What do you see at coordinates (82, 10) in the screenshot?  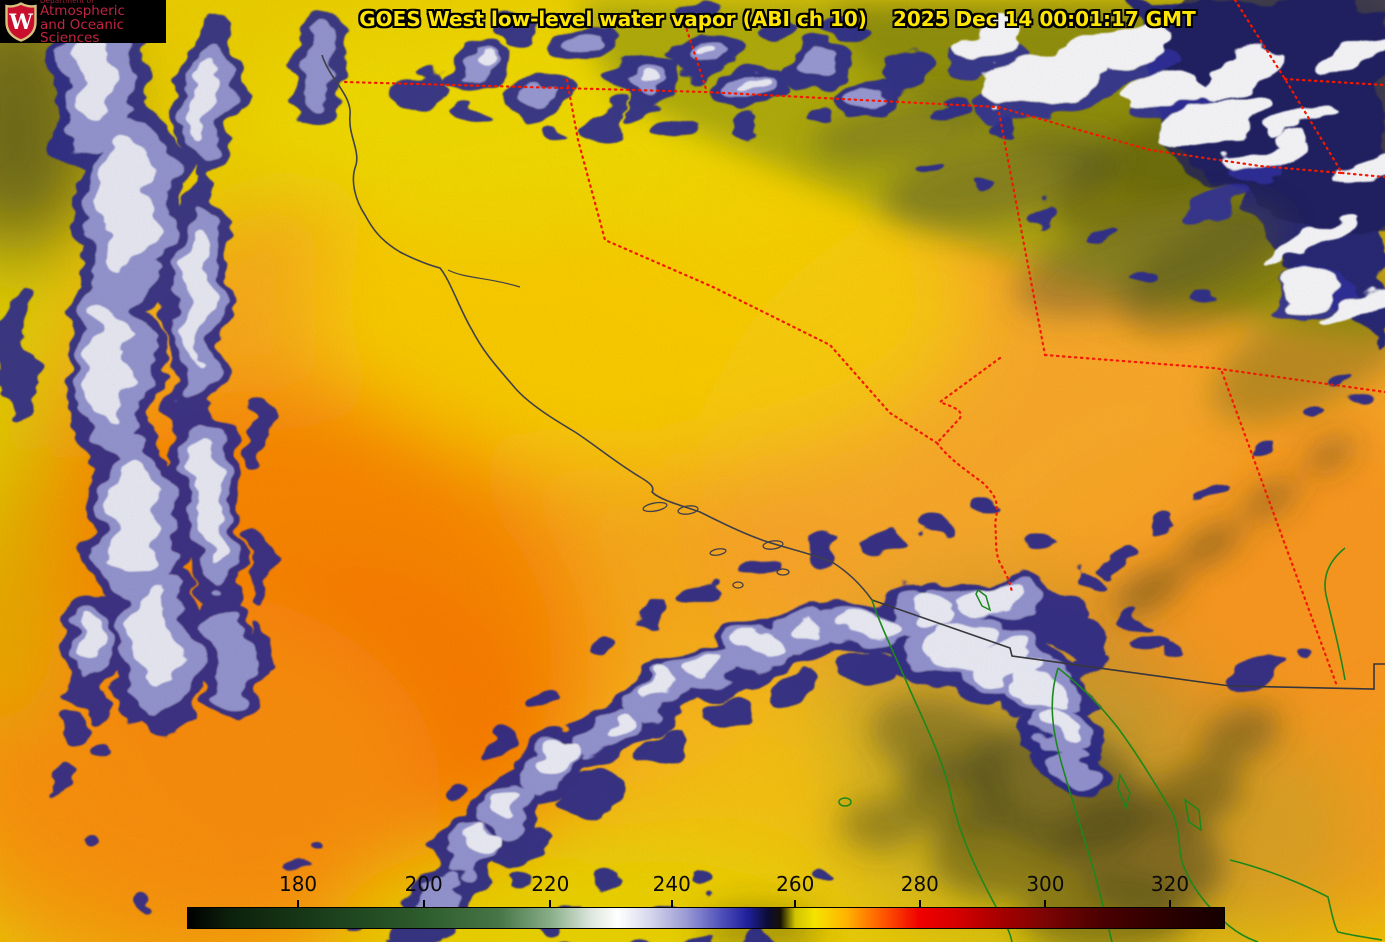 I see `logo-line-1: Atmospheric` at bounding box center [82, 10].